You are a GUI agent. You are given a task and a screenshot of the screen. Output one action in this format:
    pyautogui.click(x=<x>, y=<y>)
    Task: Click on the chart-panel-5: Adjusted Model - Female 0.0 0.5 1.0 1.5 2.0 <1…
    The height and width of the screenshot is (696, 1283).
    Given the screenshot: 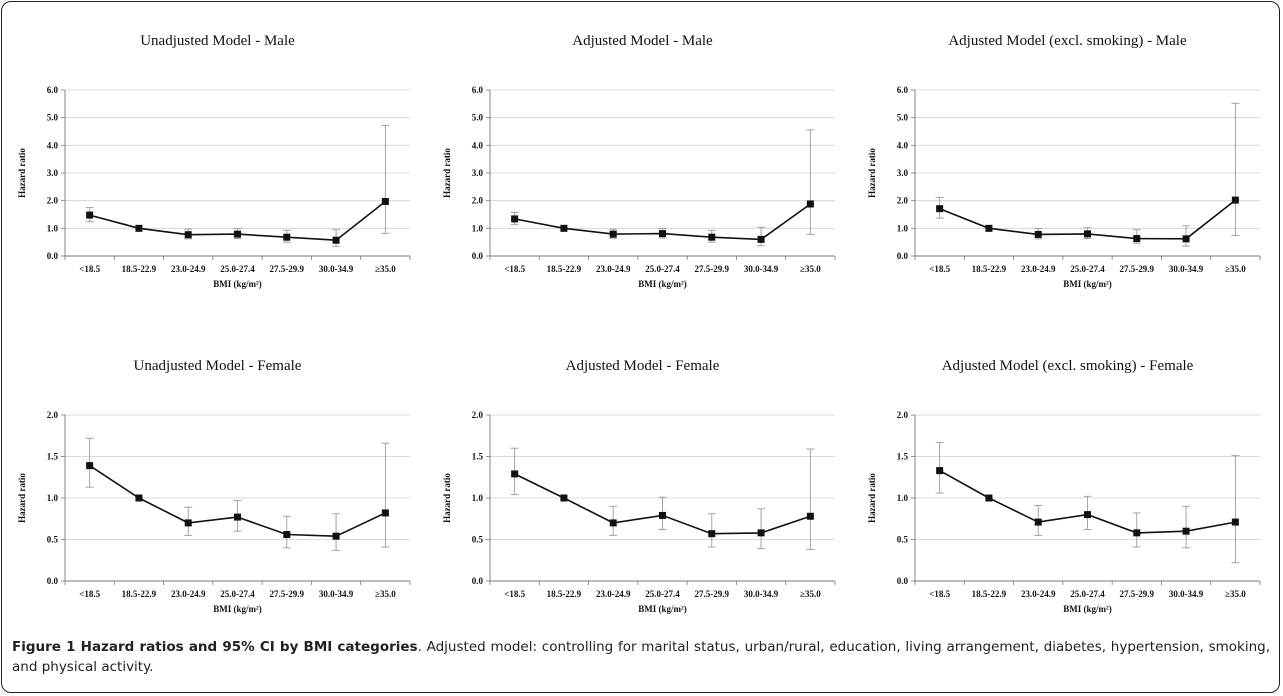 What is the action you would take?
    pyautogui.click(x=639, y=486)
    